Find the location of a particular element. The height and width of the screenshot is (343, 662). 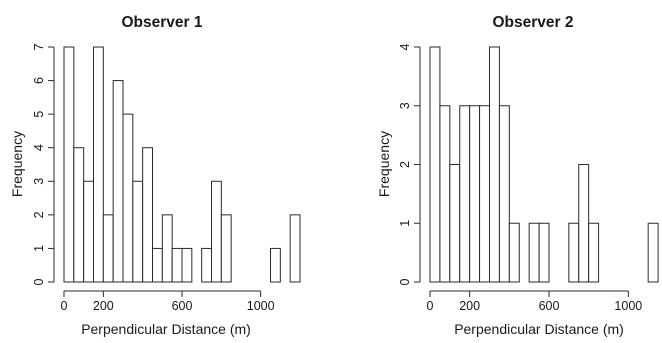

observer-2-title: Observer 2 is located at coordinates (533, 22).